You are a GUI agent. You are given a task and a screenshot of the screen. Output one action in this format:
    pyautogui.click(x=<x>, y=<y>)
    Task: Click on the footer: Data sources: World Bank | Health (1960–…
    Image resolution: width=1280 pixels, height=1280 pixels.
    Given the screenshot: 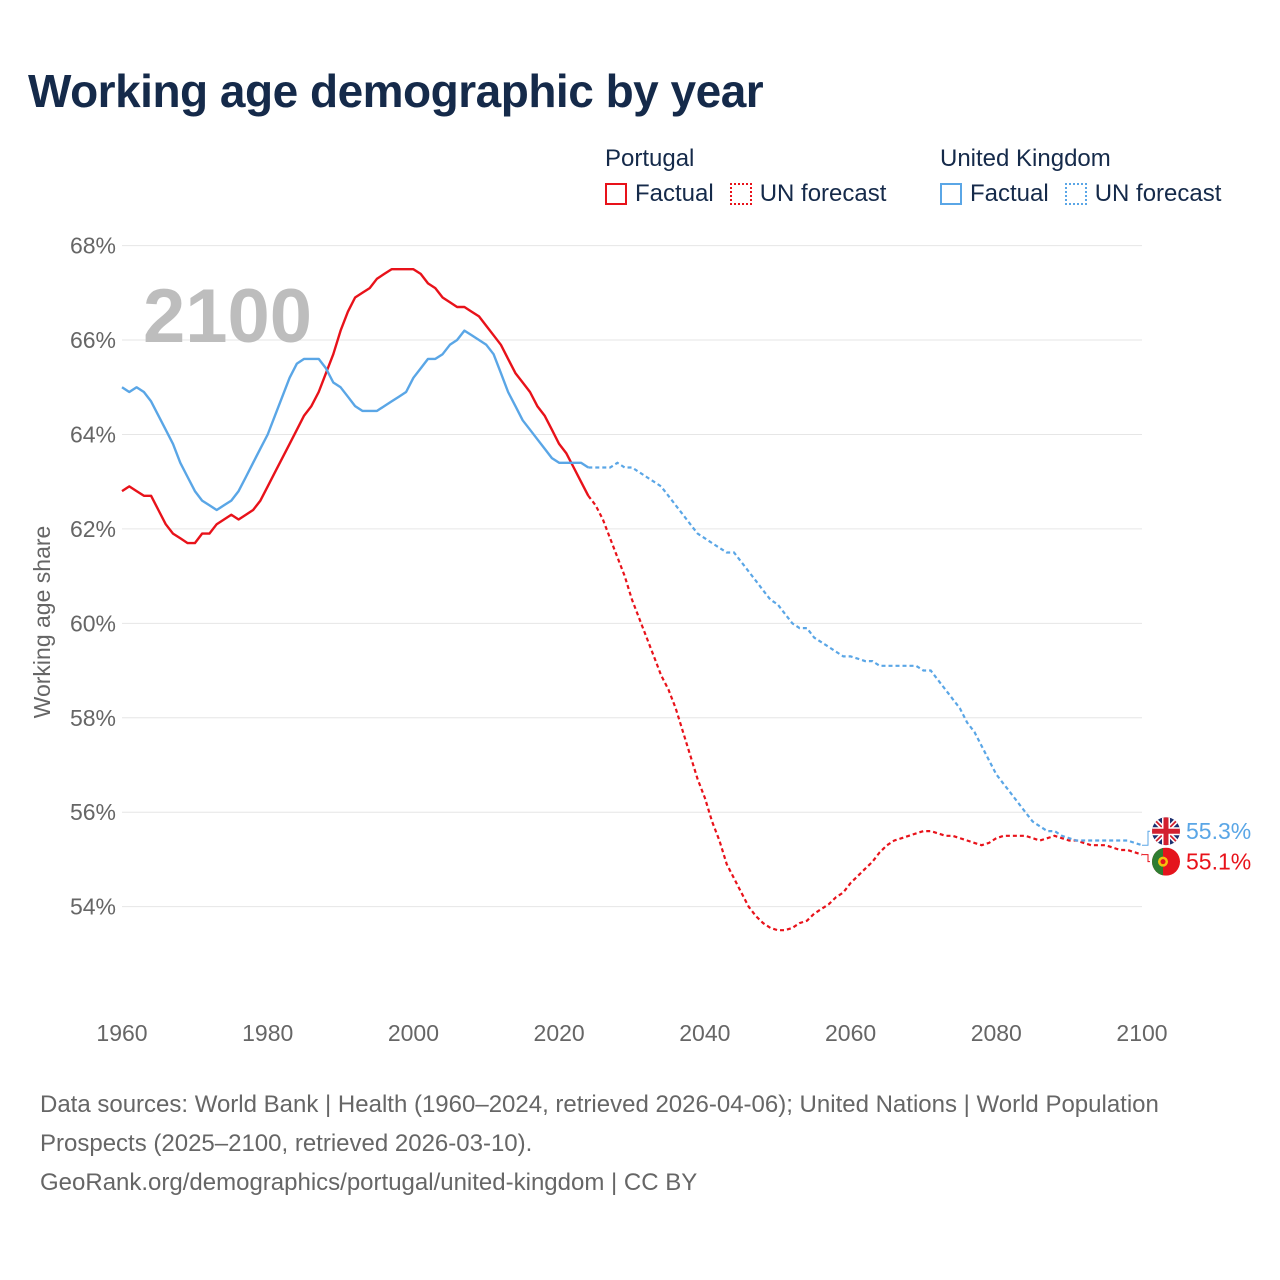 What is the action you would take?
    pyautogui.click(x=630, y=1143)
    